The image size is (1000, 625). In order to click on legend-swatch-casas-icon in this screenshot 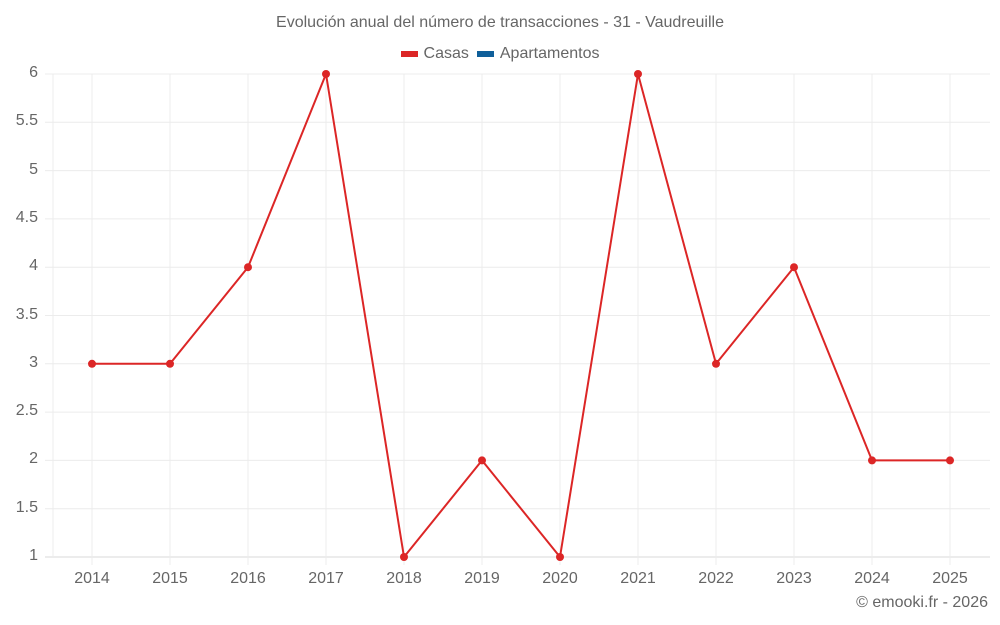, I will do `click(409, 54)`.